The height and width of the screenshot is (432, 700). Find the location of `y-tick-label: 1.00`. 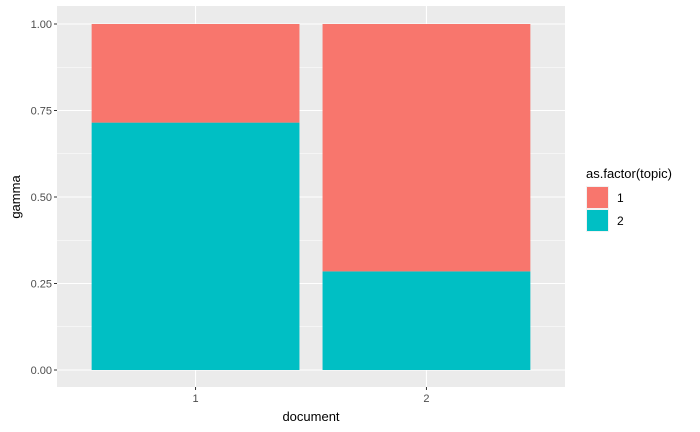

y-tick-label: 1.00 is located at coordinates (41, 25).